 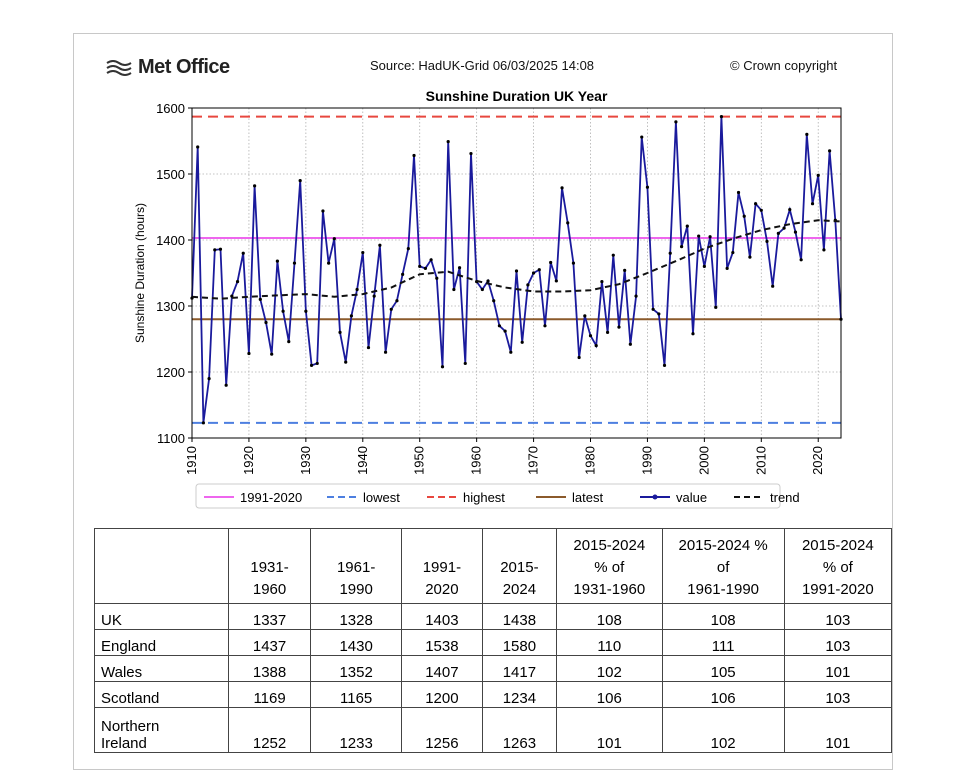 I want to click on value-cell: 111, so click(x=723, y=642).